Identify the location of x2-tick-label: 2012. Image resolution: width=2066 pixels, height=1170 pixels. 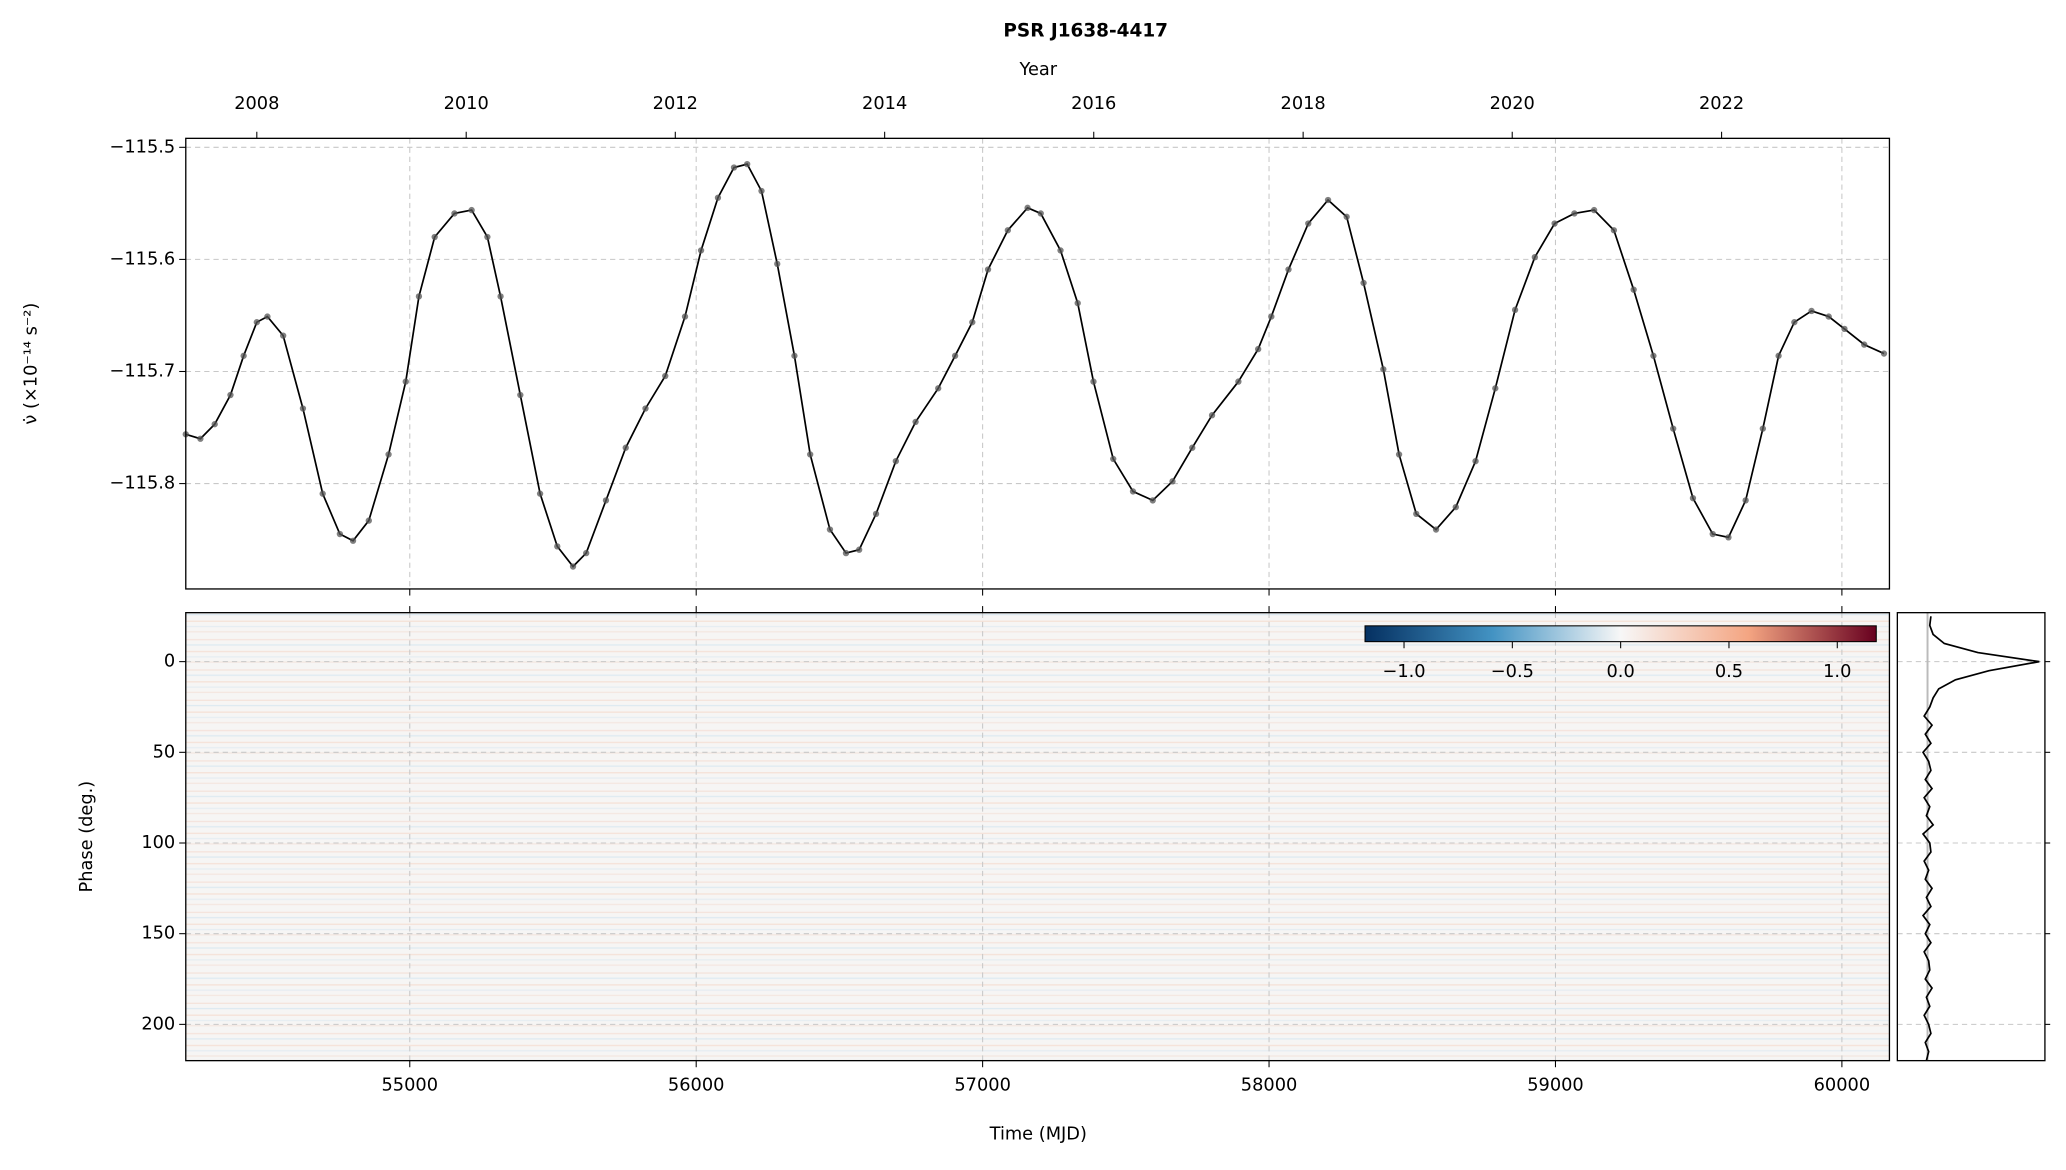
(675, 103).